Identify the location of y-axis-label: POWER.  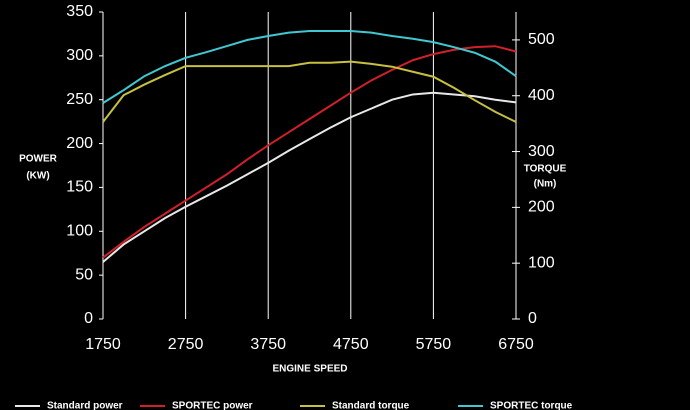
(38, 159).